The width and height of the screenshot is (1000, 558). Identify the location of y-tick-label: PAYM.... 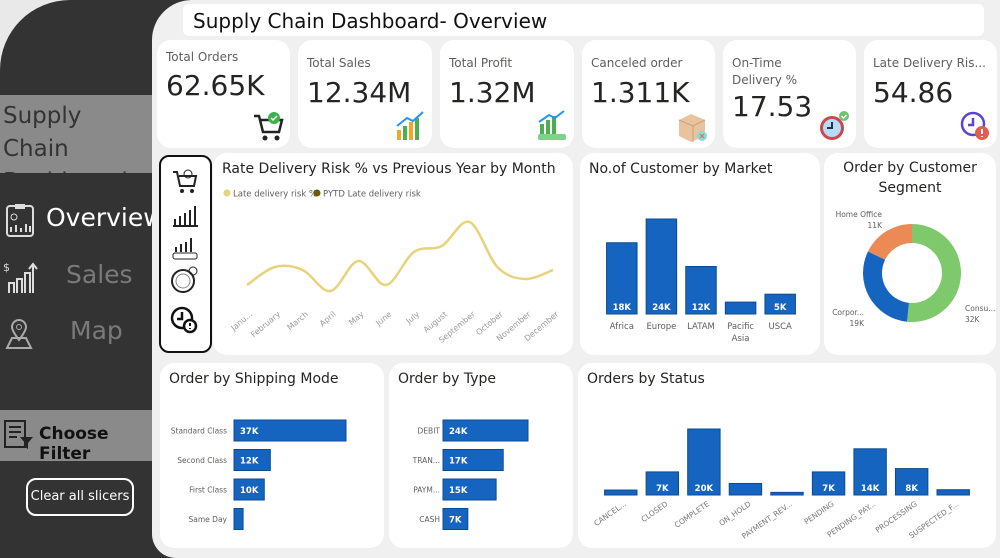
(426, 490).